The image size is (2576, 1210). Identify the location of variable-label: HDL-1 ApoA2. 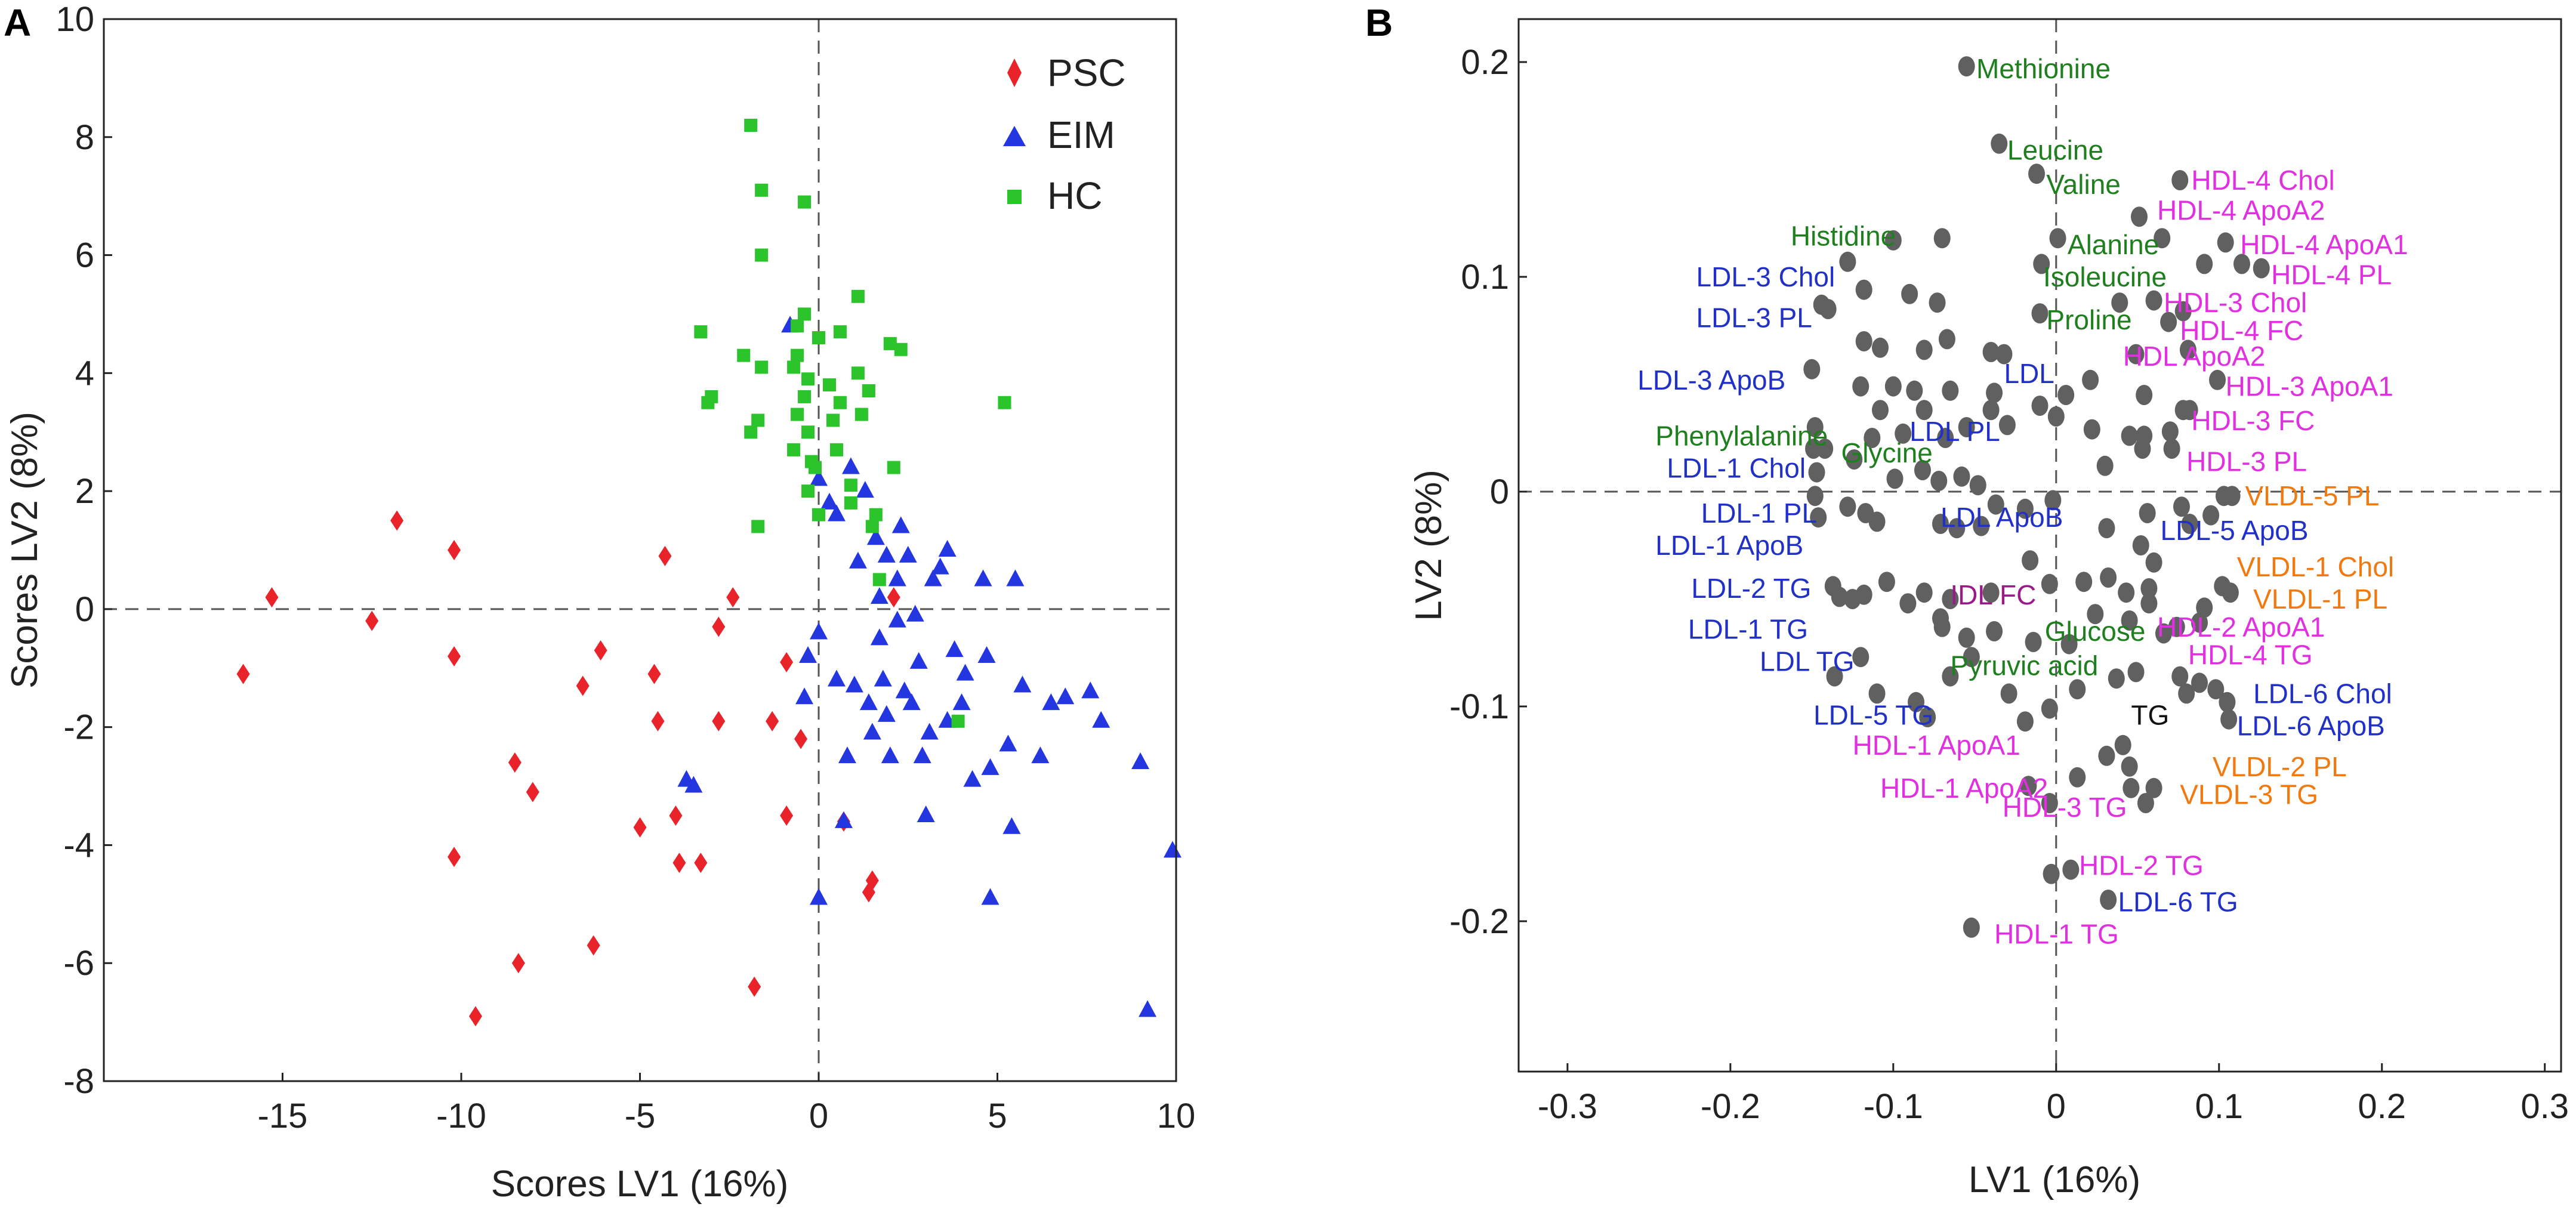
(1964, 789).